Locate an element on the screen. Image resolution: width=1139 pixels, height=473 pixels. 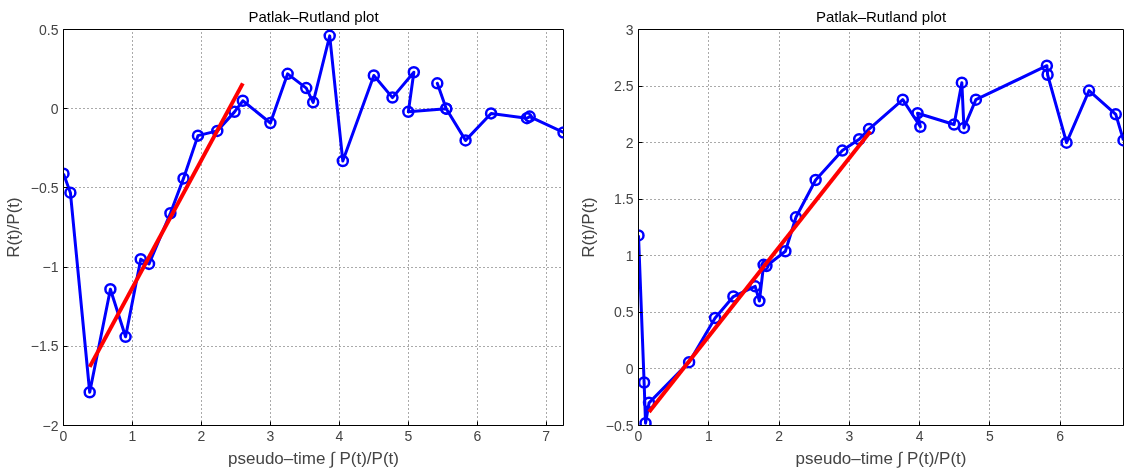
y-tick-label: 1 is located at coordinates (629, 255).